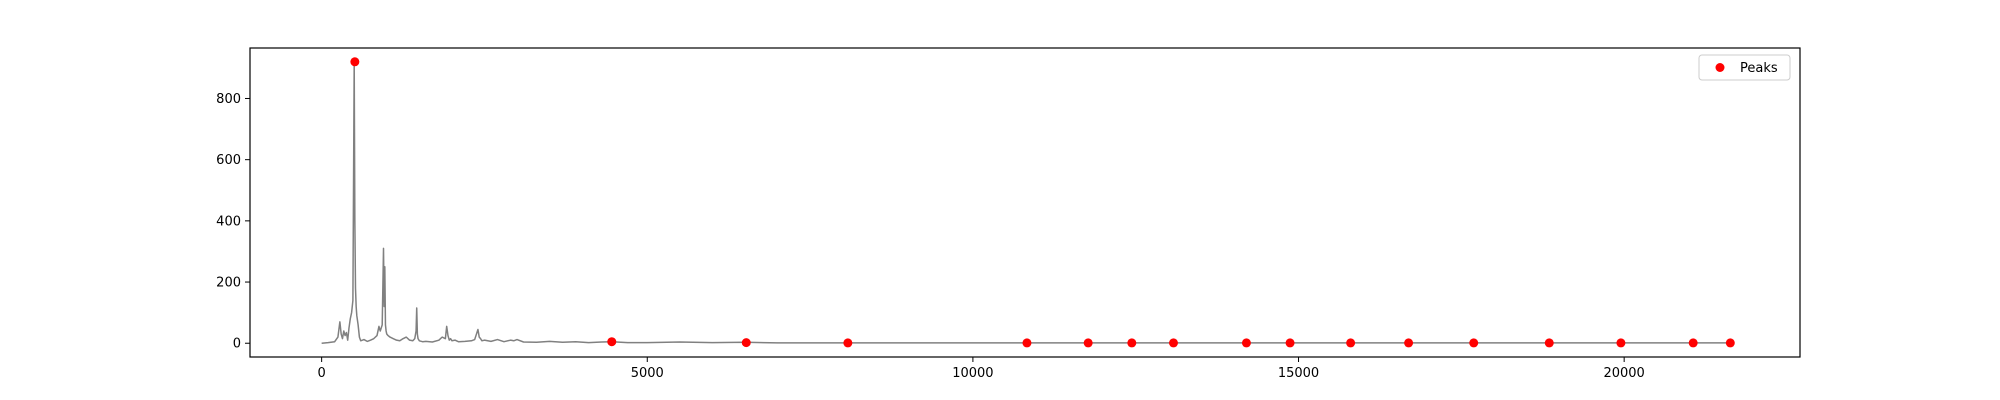 Image resolution: width=2000 pixels, height=400 pixels. Describe the element at coordinates (228, 160) in the screenshot. I see `y-tick-label: 600` at that location.